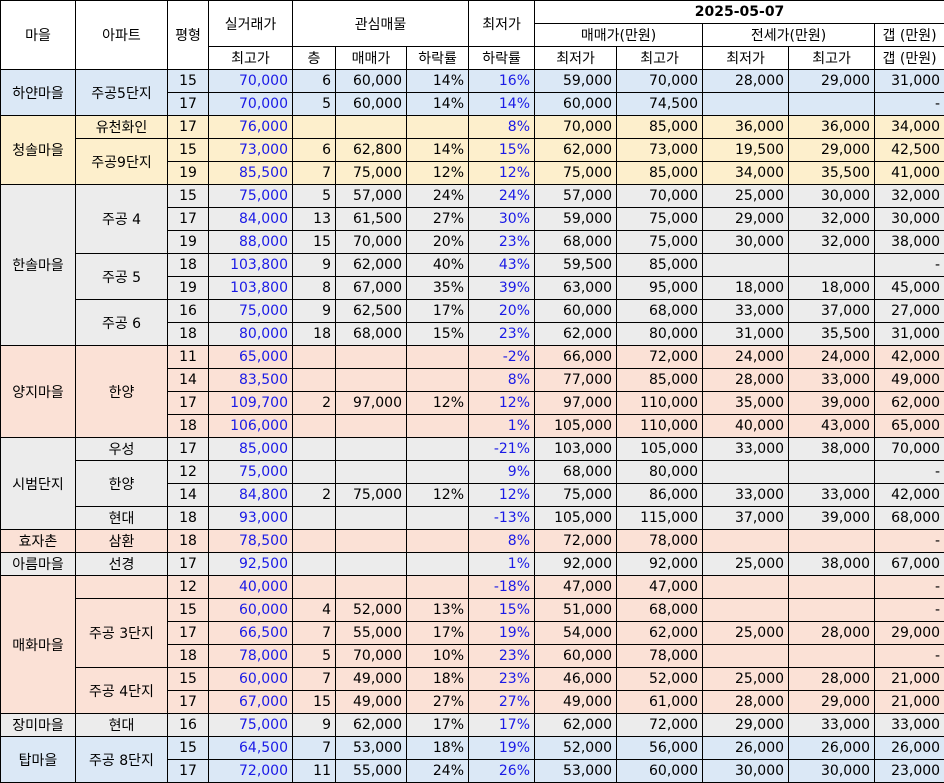 This screenshot has width=944, height=783. I want to click on lowest-drop-value: 20%, so click(502, 311).